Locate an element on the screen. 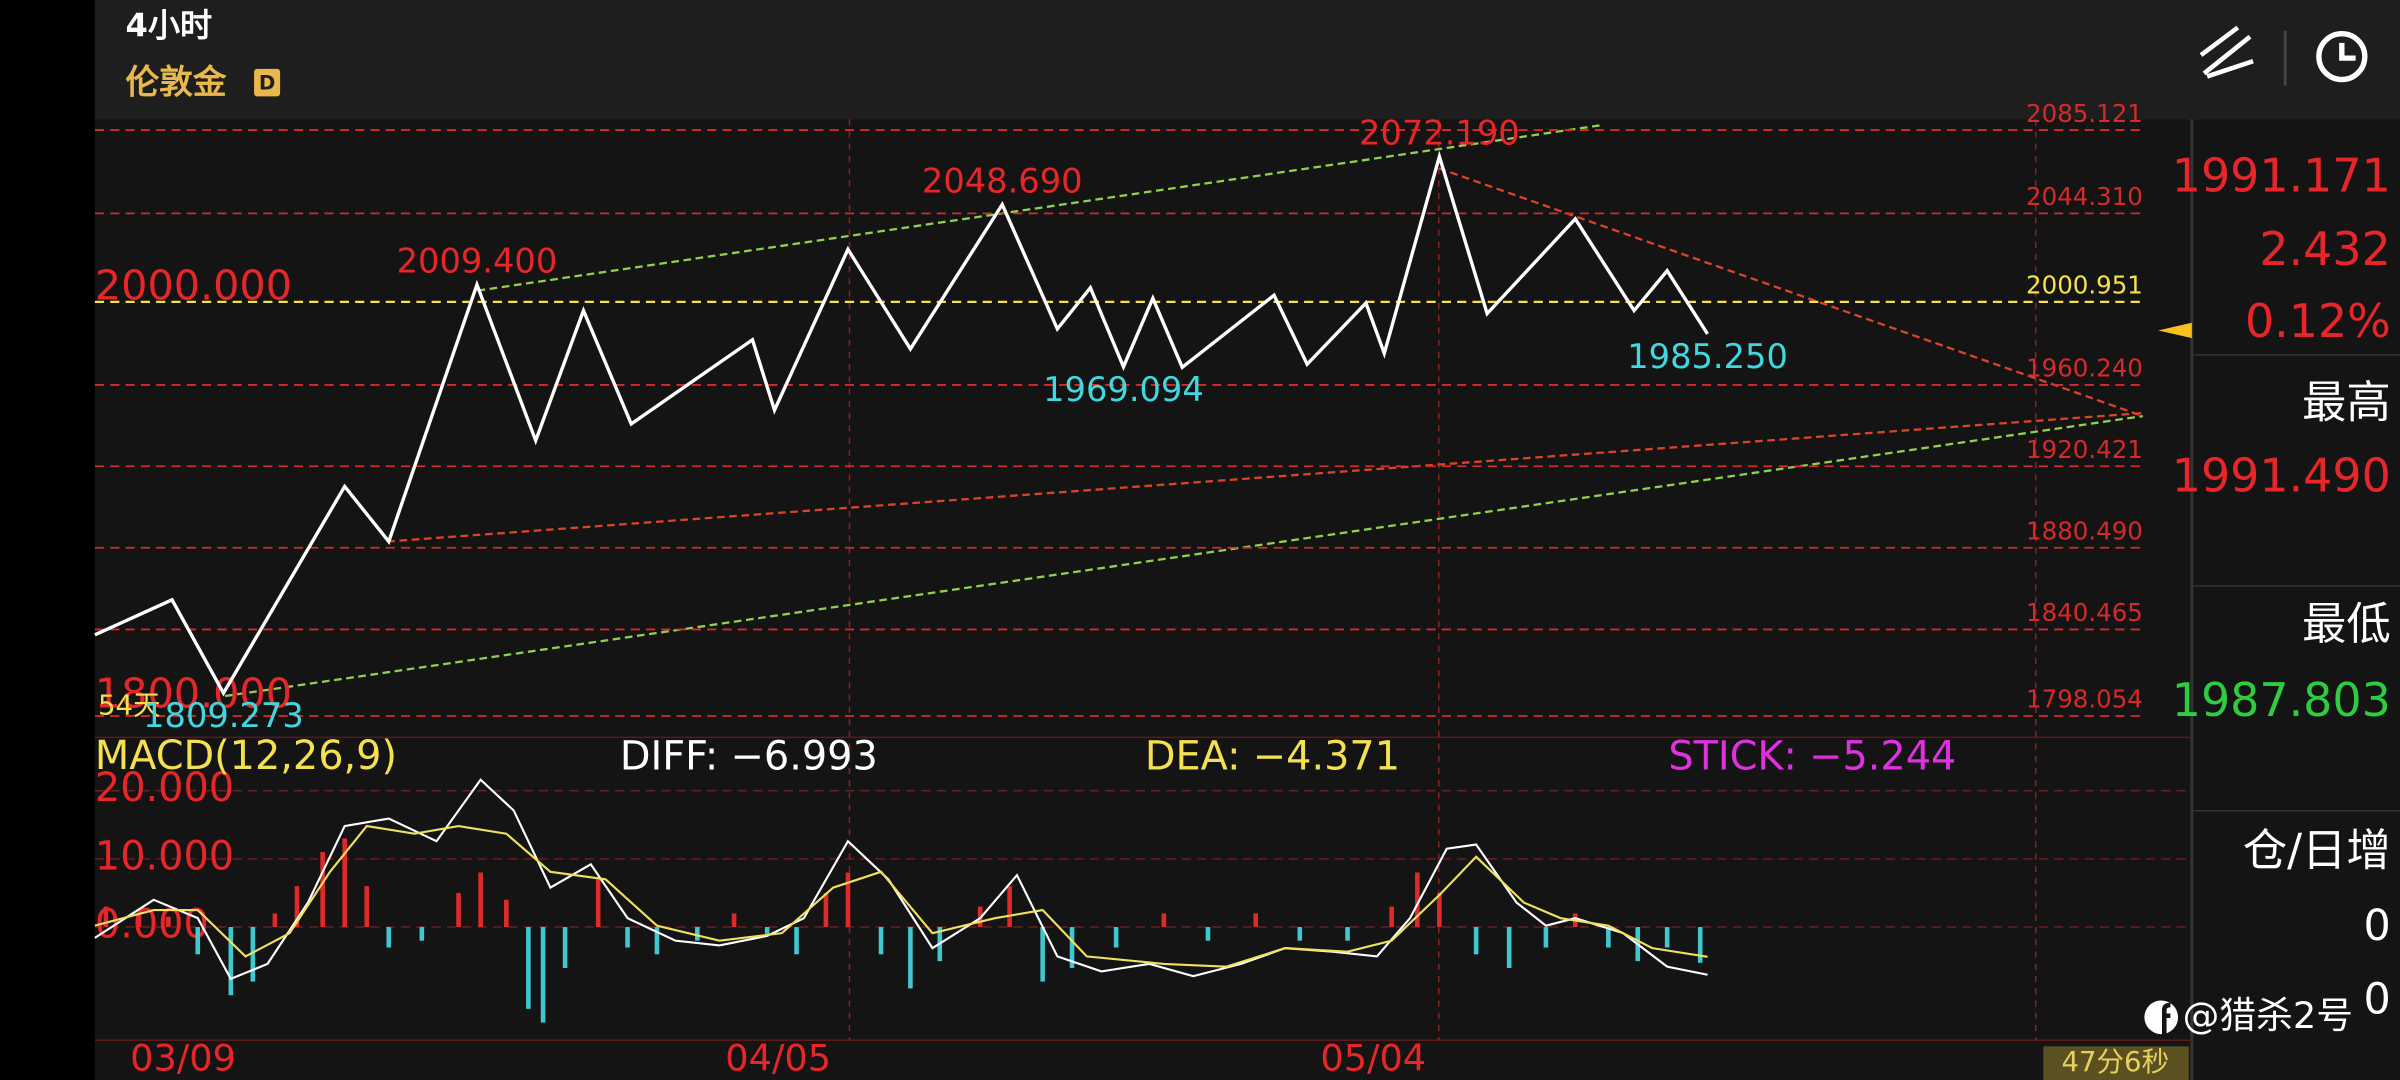  timer-bg is located at coordinates (2116, 1063).